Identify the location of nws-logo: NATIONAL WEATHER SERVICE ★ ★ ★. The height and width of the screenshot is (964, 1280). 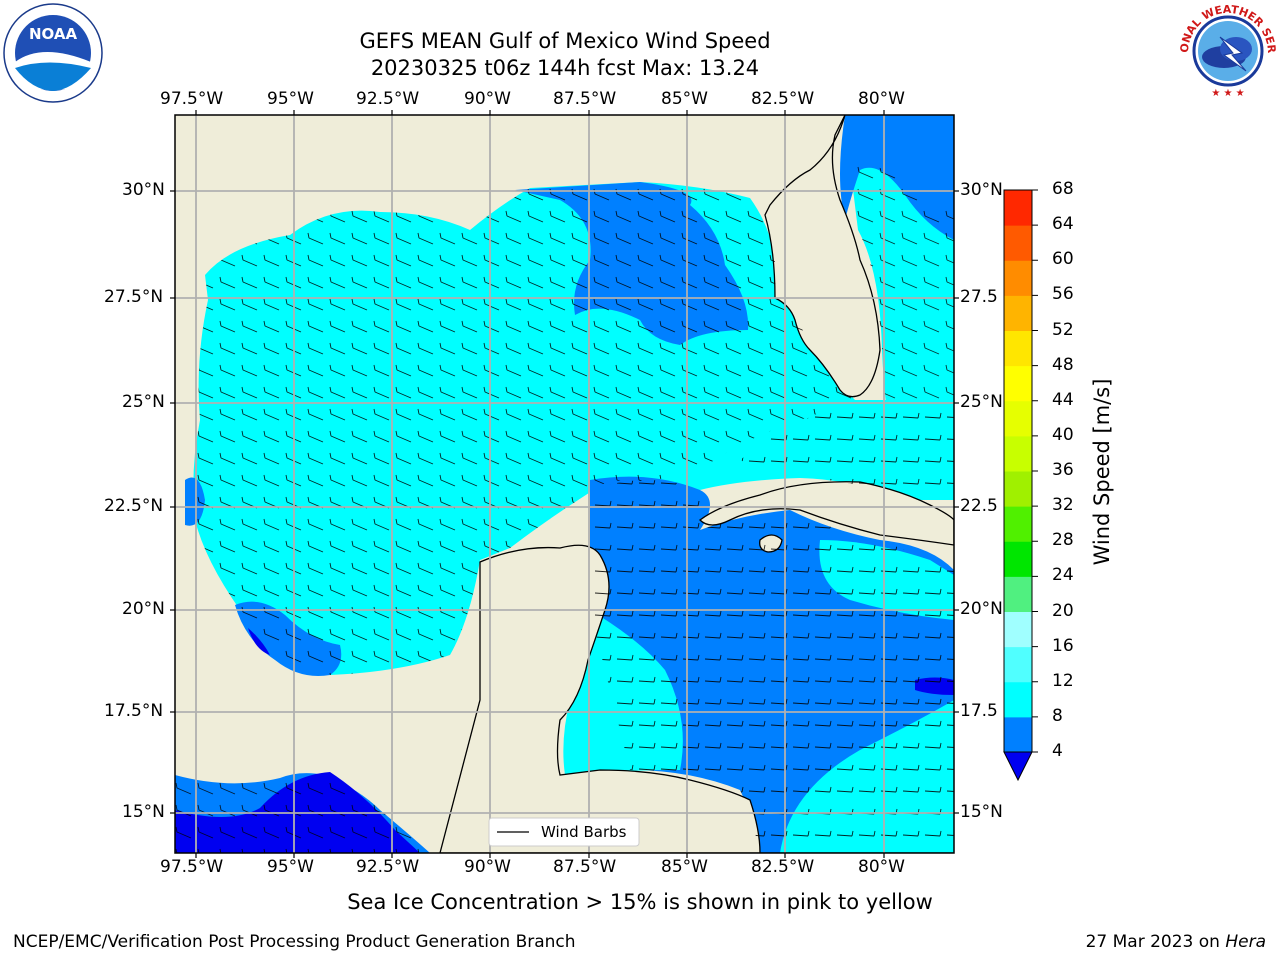
(1225, 50).